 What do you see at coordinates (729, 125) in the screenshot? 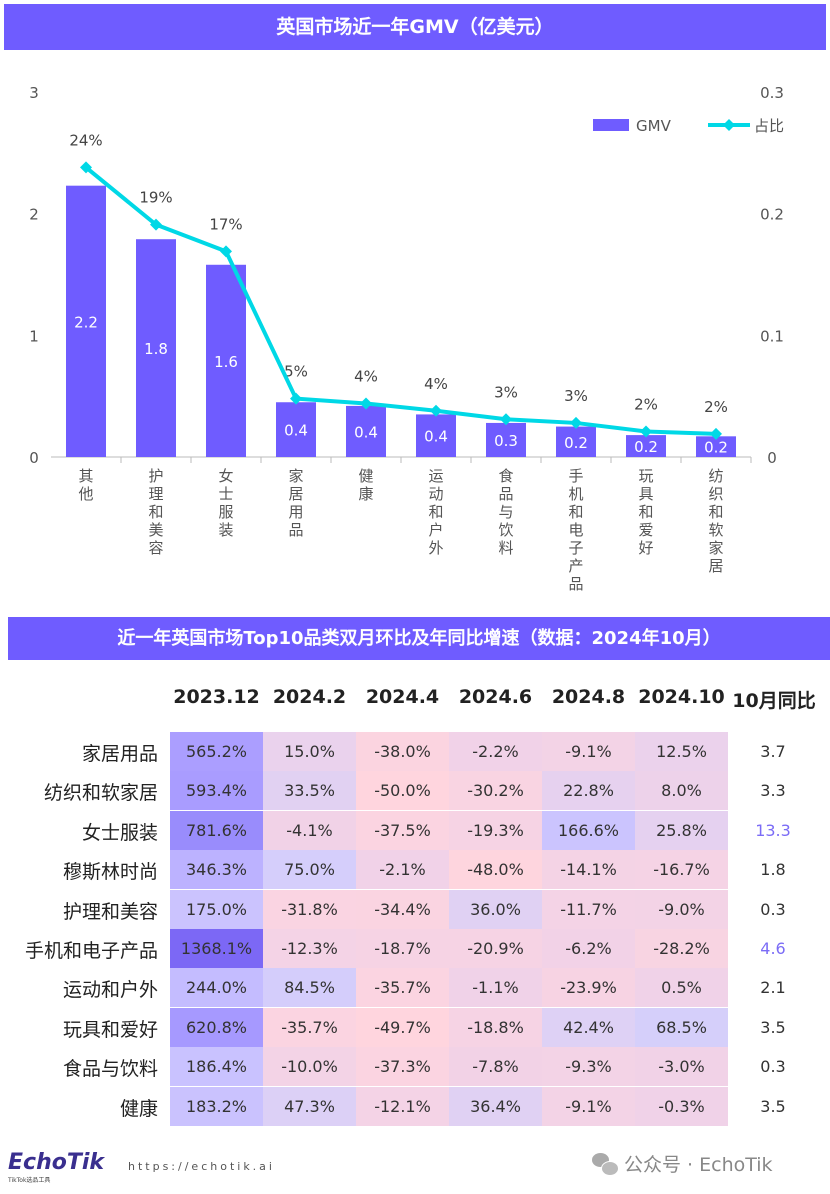
I see `legend-share-marker` at bounding box center [729, 125].